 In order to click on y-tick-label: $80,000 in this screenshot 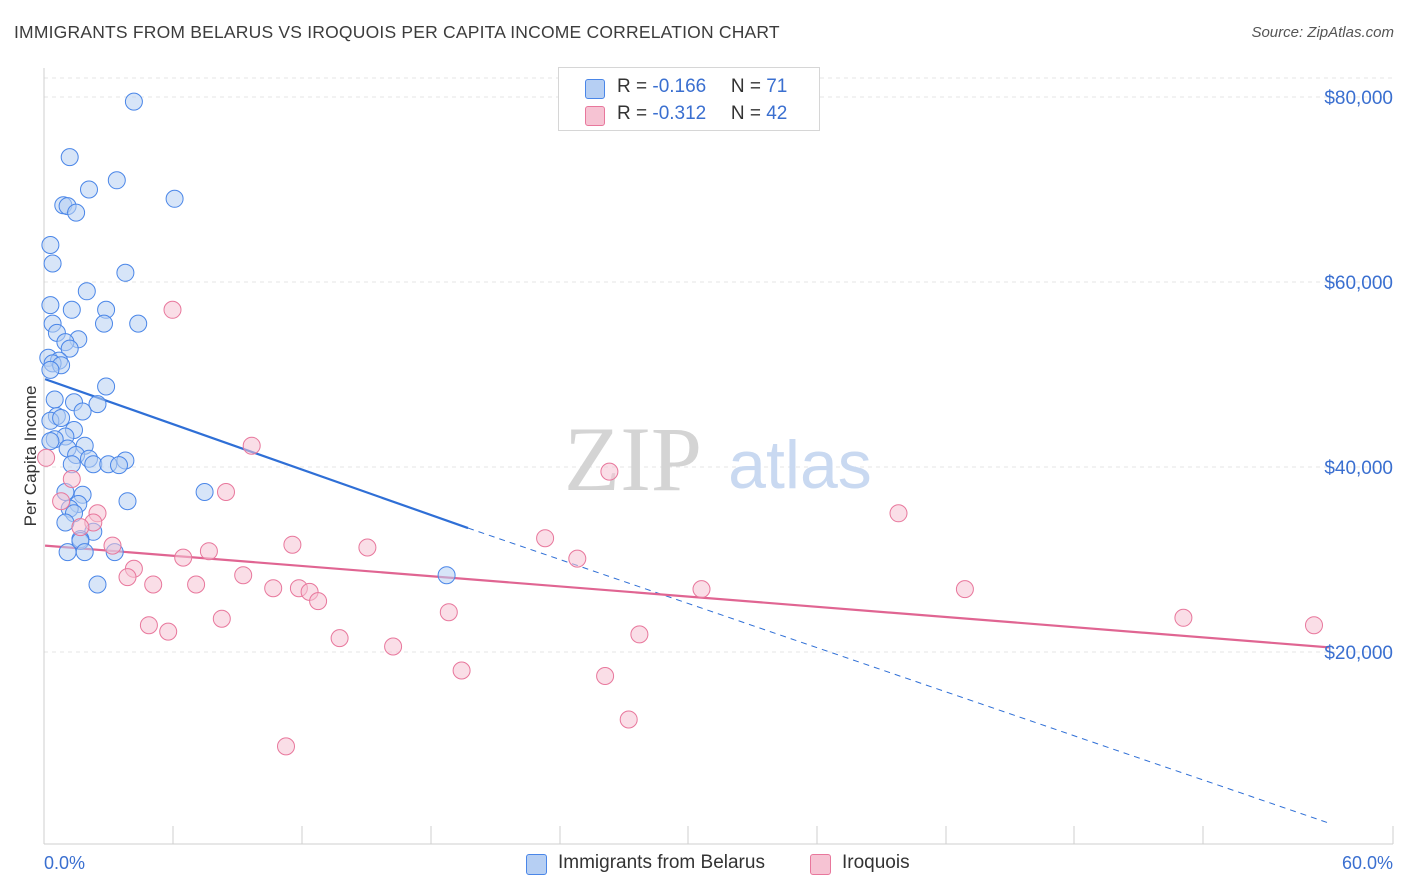, I will do `click(1358, 98)`.